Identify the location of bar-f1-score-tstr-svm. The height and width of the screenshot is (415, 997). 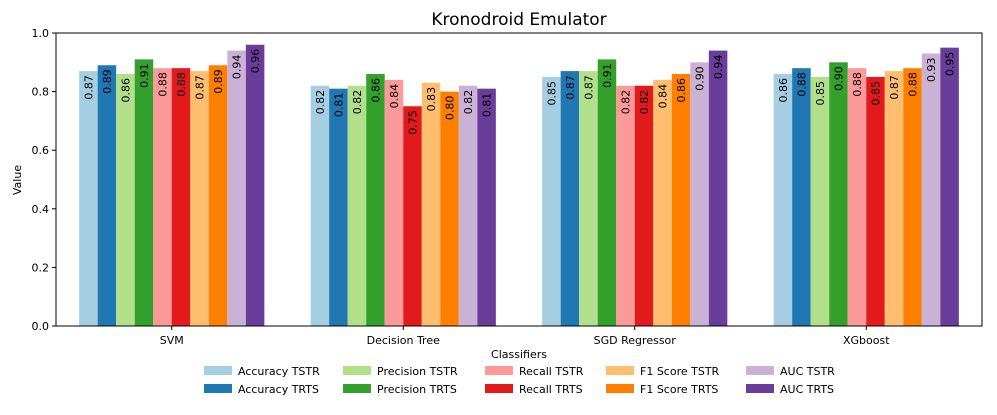
(199, 198).